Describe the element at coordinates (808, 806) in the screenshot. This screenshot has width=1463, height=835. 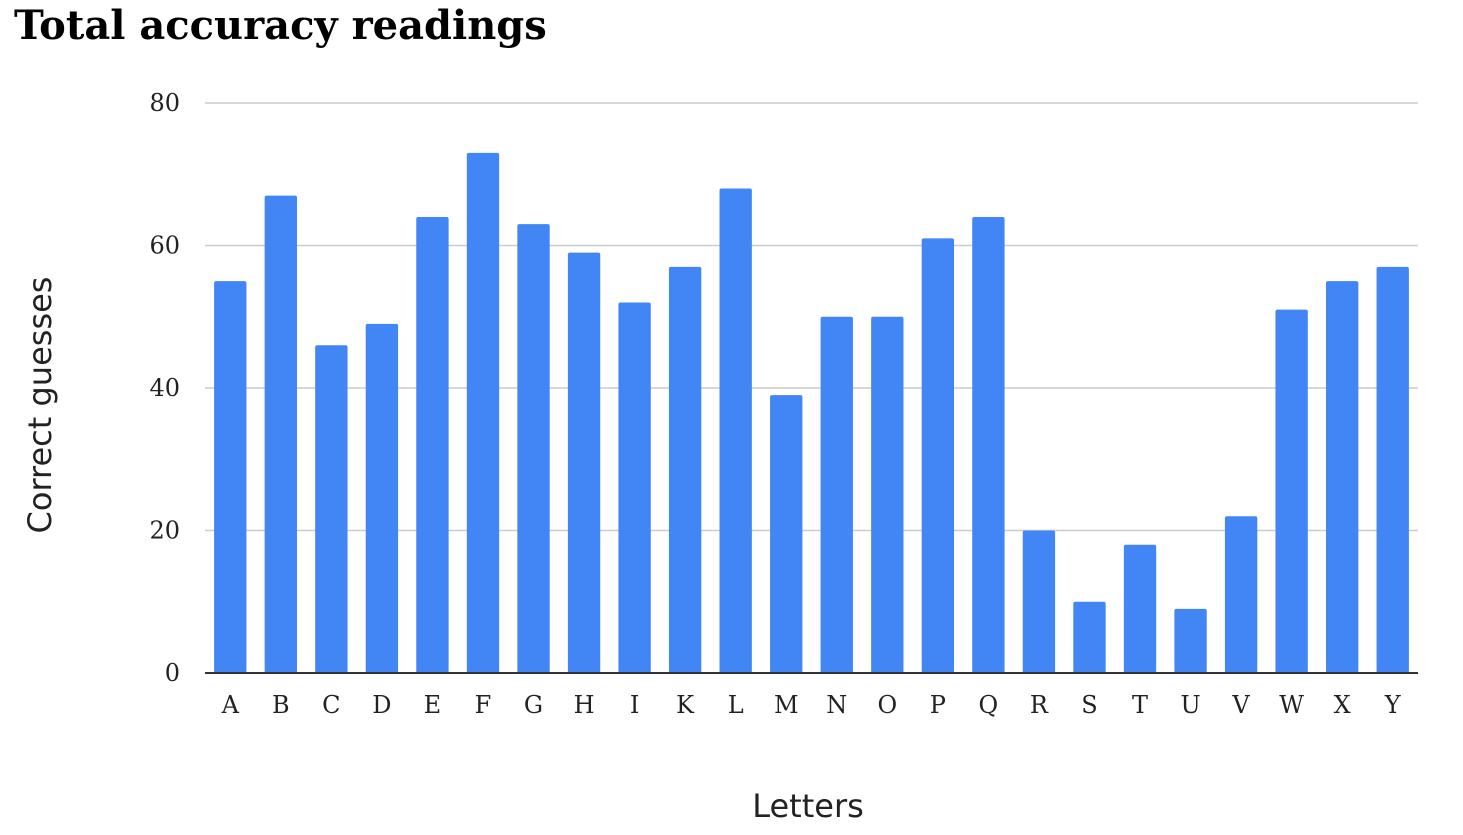
I see `x-axis-title: Letters` at that location.